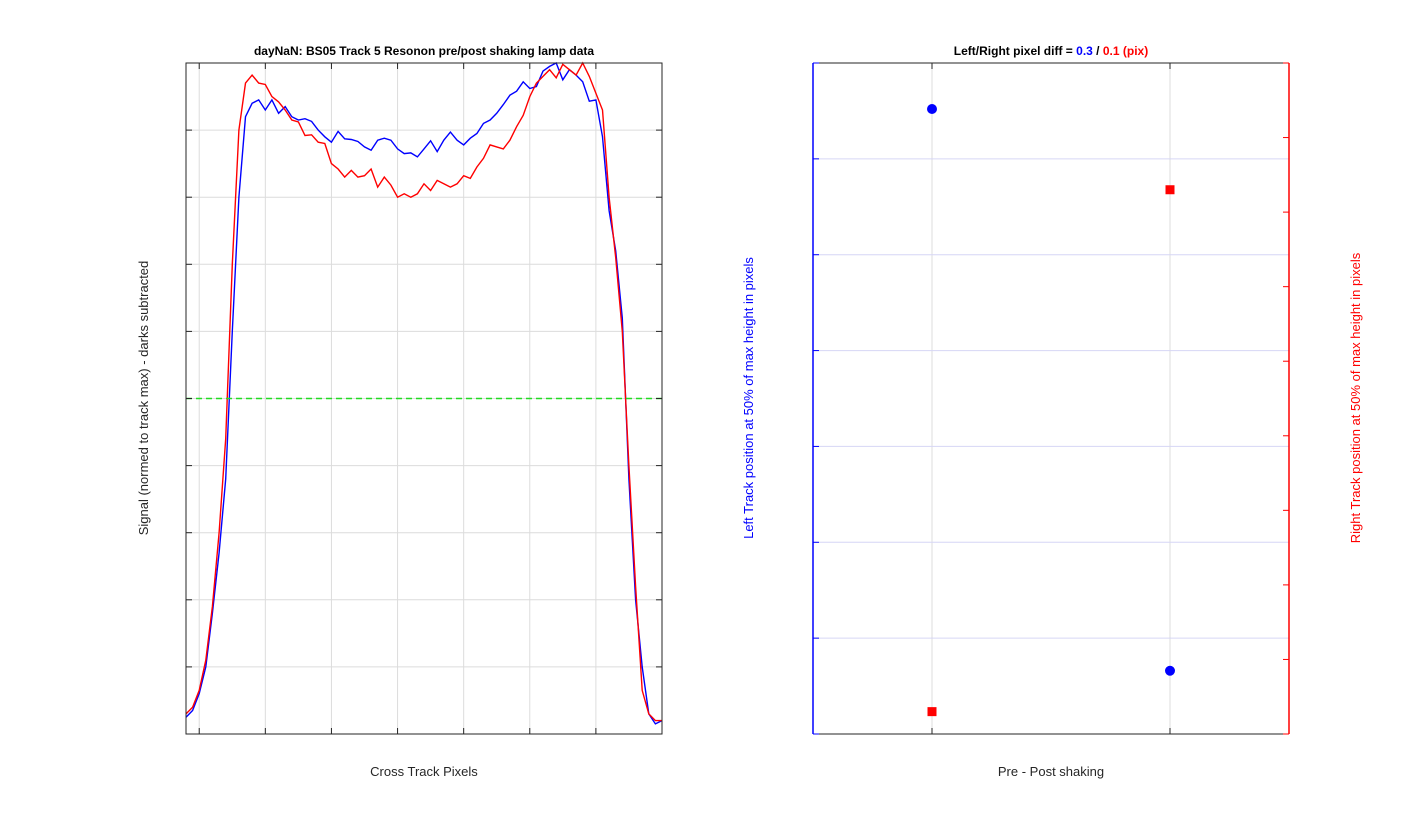 The width and height of the screenshot is (1425, 825). I want to click on signal-x-axis-label: Cross Track Pixels, so click(424, 771).